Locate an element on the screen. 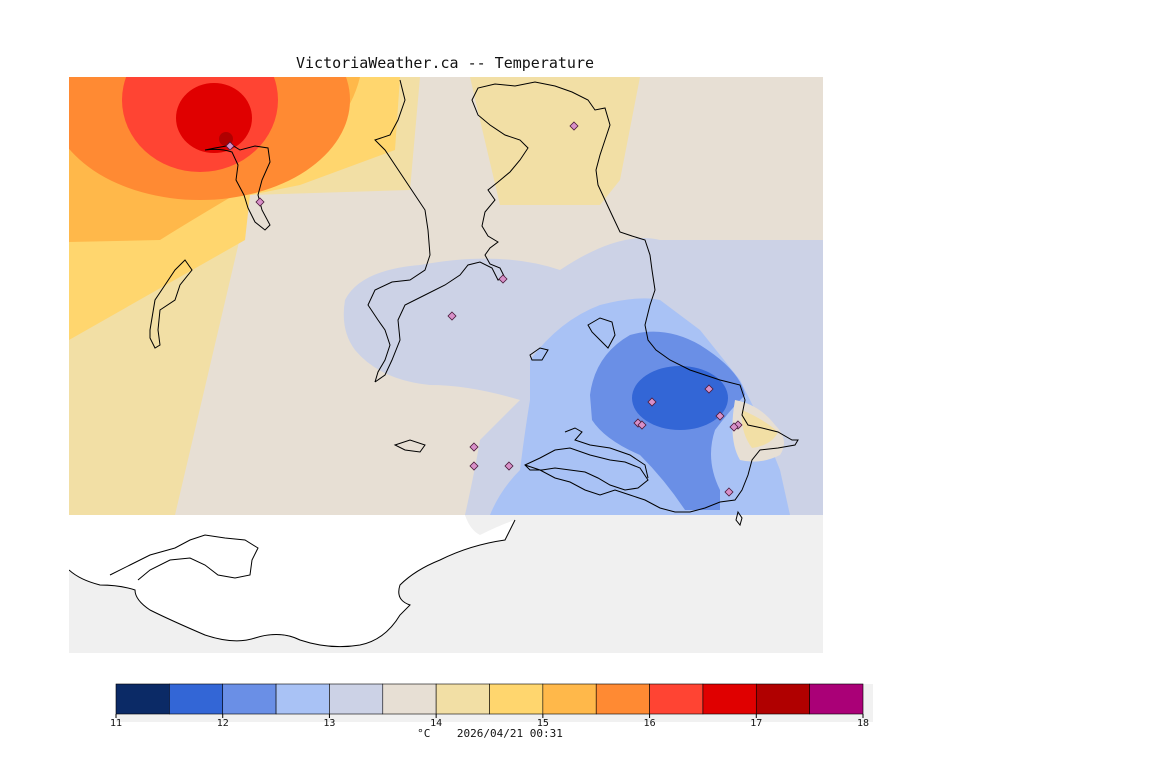 The image size is (1152, 768). timestamp-value: 2026/04/21 00:31 is located at coordinates (509, 733).